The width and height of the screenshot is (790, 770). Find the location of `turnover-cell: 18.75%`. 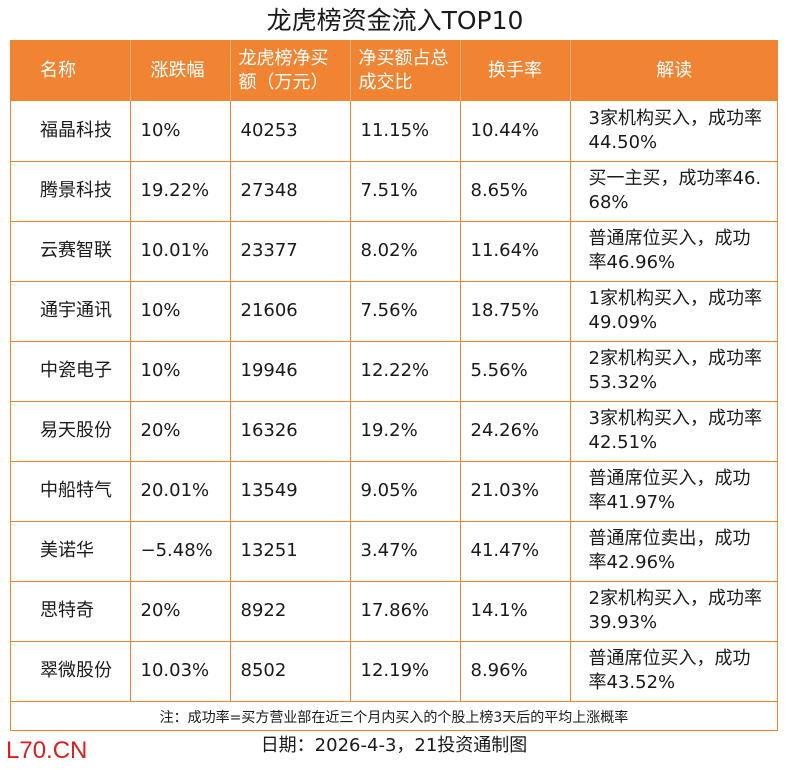

turnover-cell: 18.75% is located at coordinates (515, 311).